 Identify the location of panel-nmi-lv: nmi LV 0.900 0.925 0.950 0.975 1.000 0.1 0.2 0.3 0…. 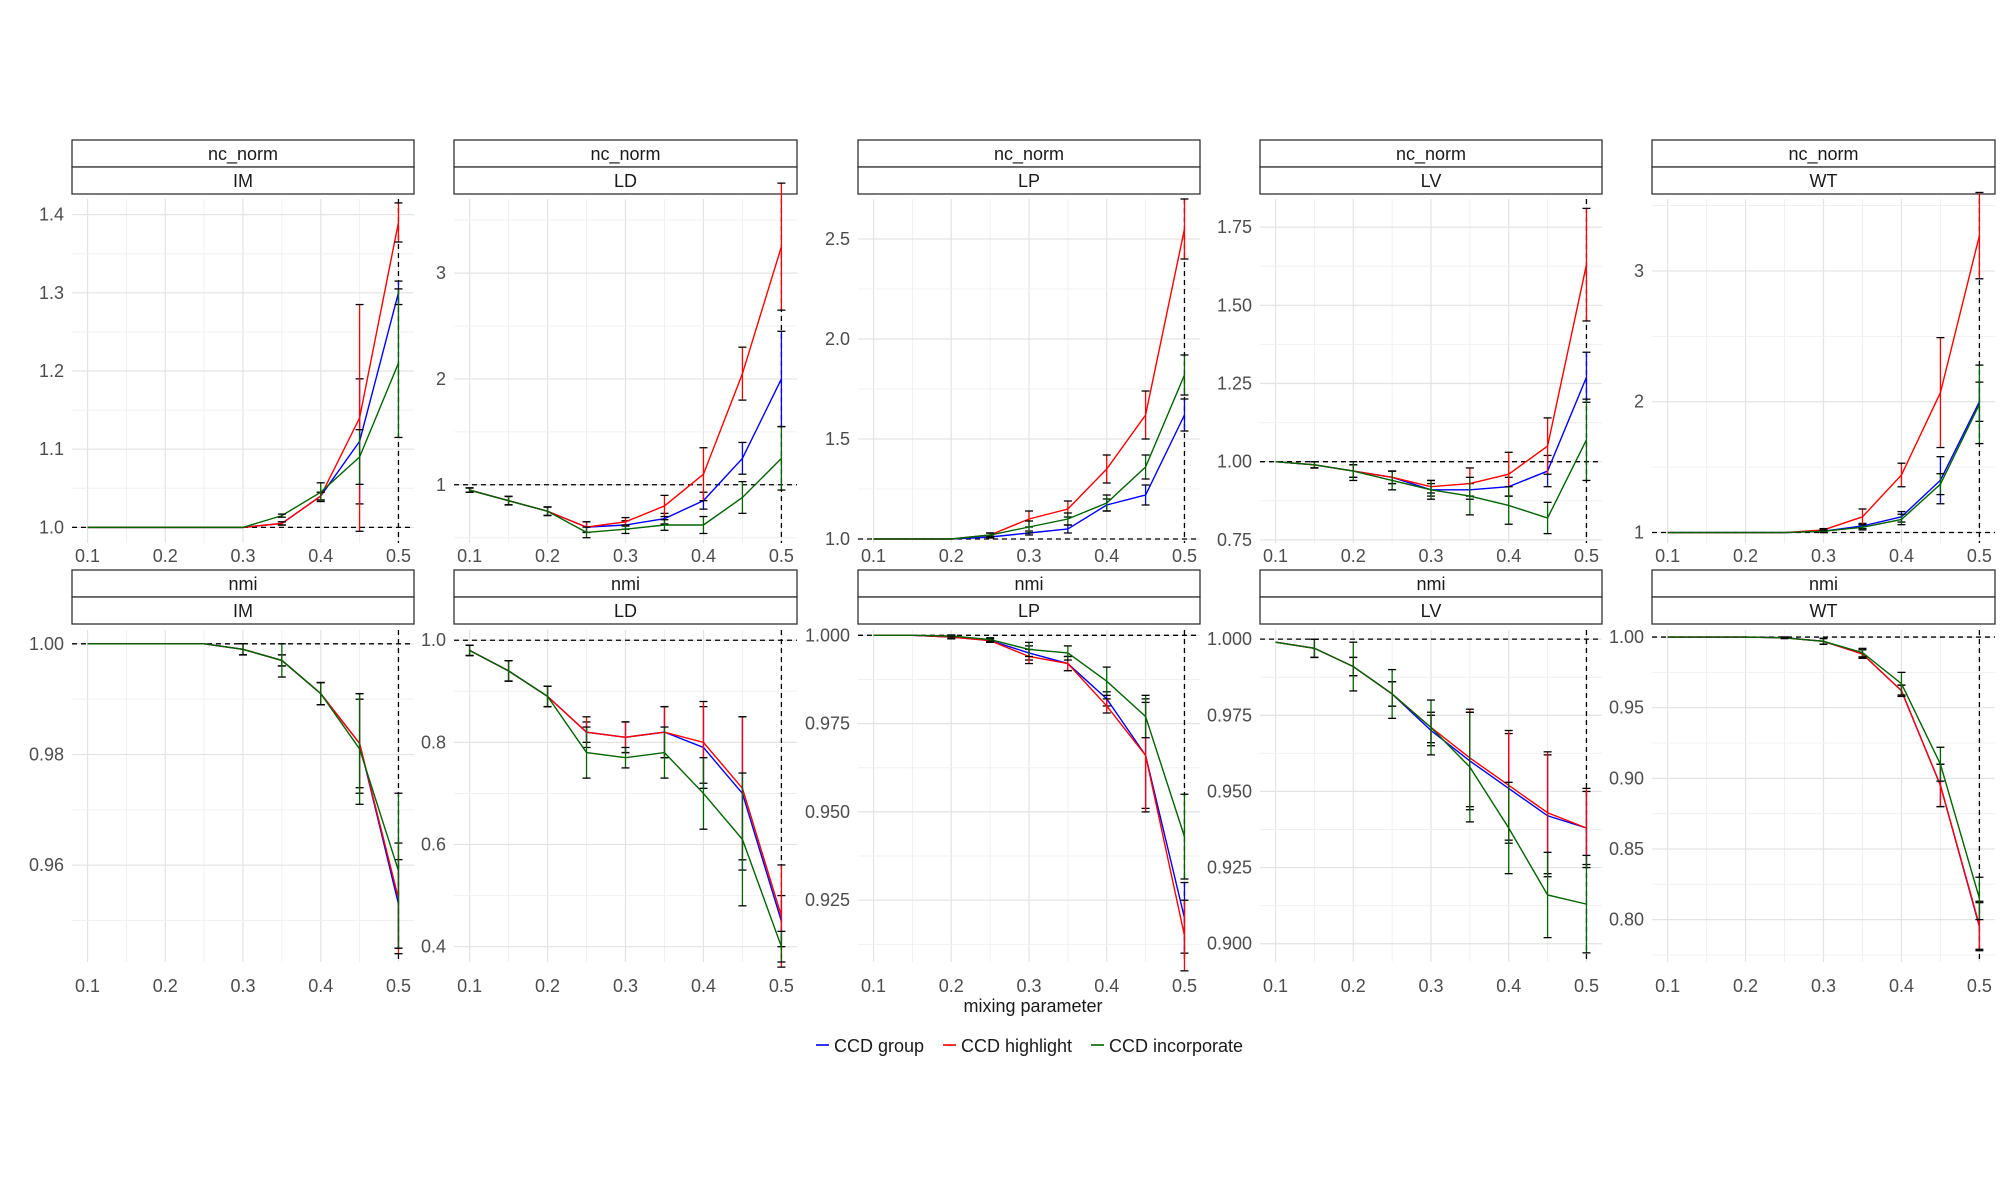
(1405, 782).